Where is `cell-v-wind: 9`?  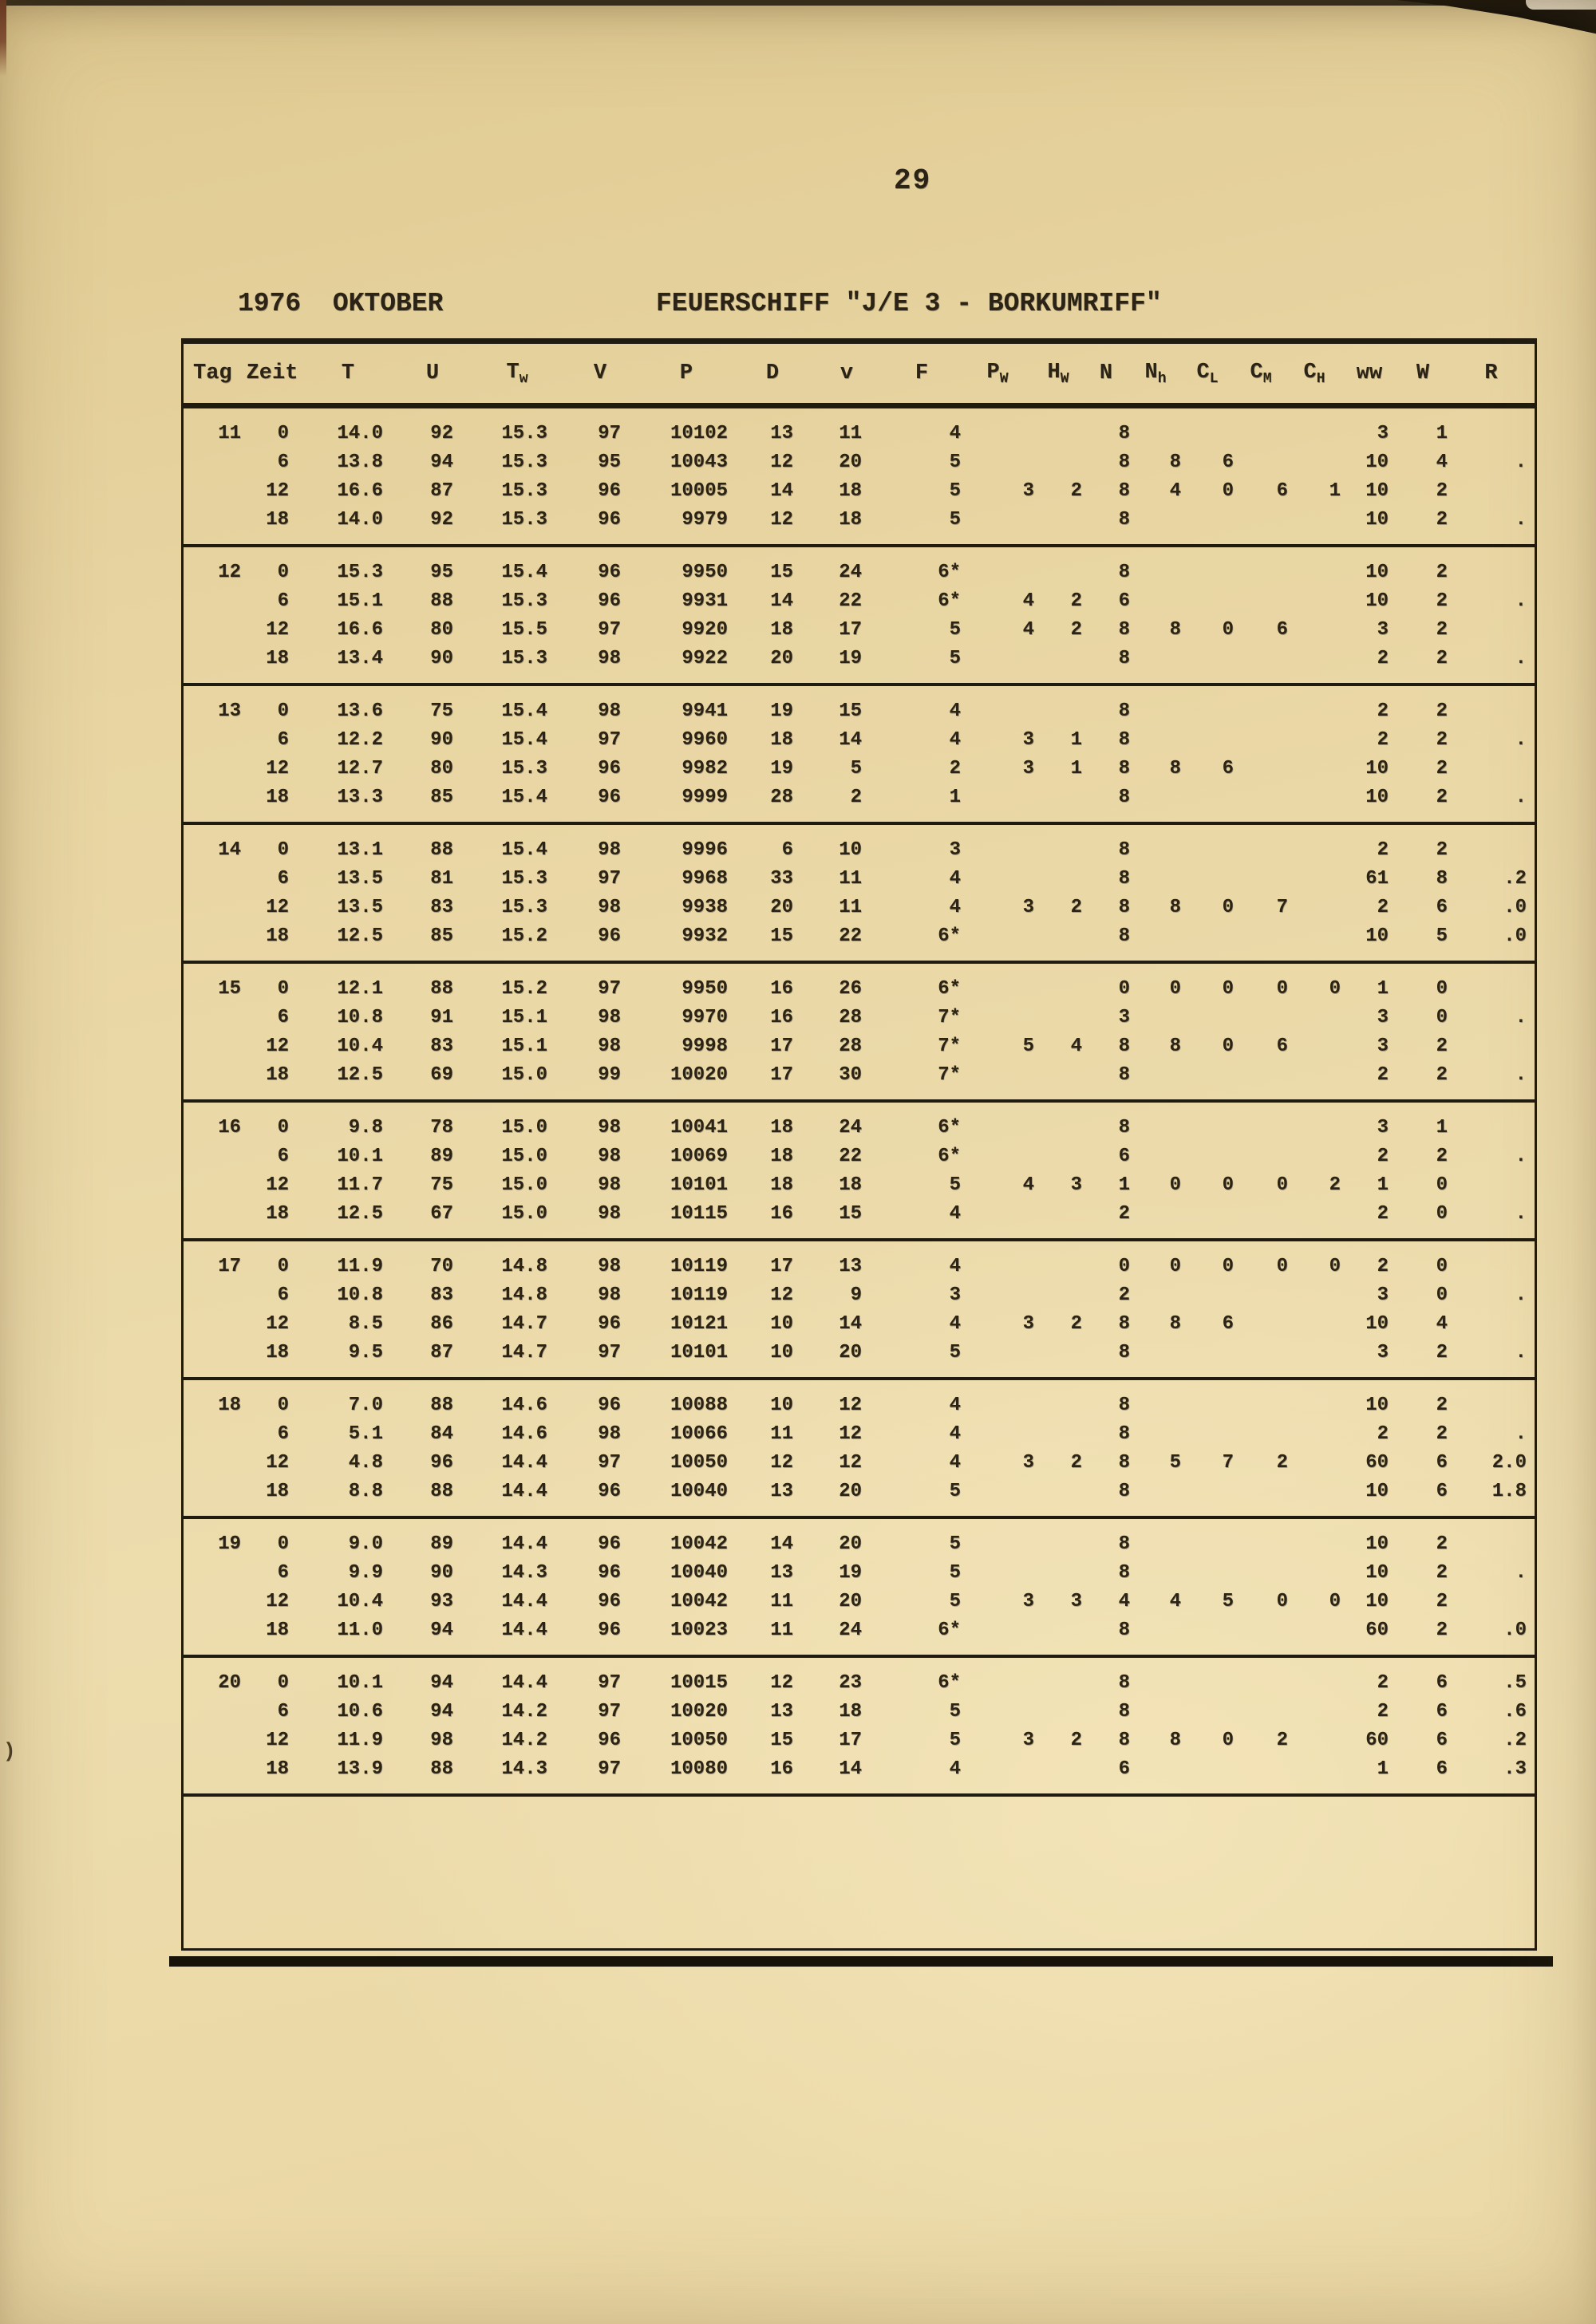 cell-v-wind: 9 is located at coordinates (856, 1295).